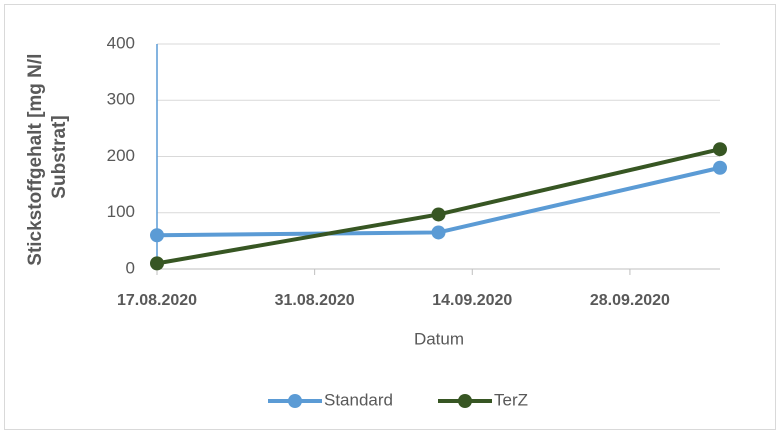 The height and width of the screenshot is (435, 781). I want to click on x-tick-label: 28.09.2020, so click(630, 300).